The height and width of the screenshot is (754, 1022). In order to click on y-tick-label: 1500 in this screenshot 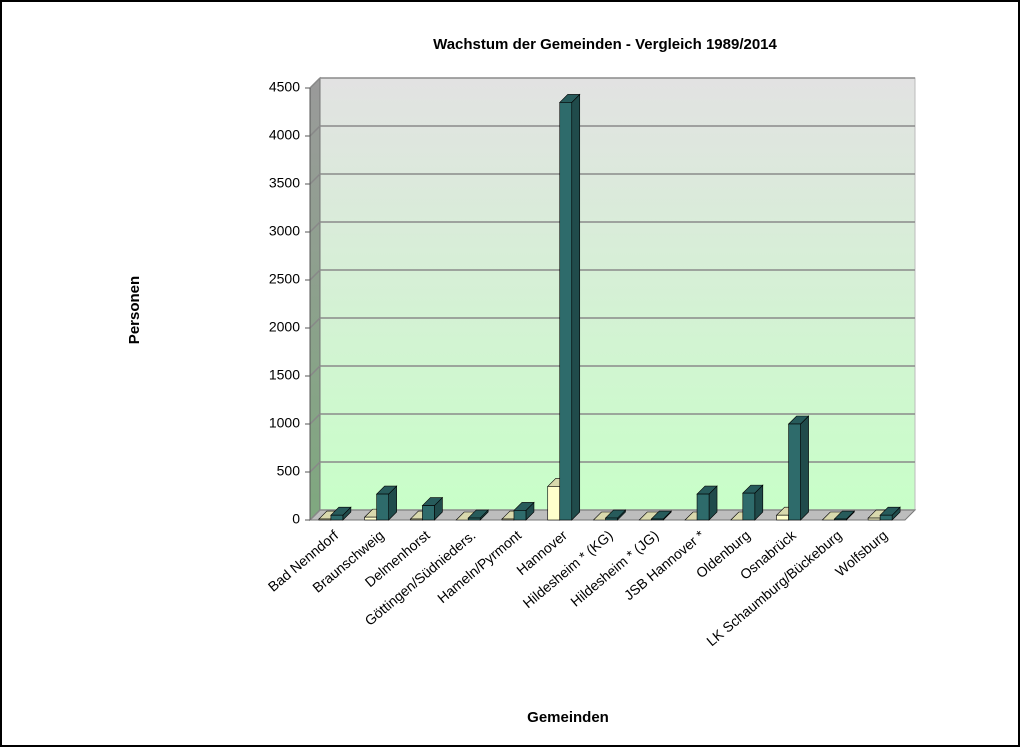, I will do `click(284, 375)`.